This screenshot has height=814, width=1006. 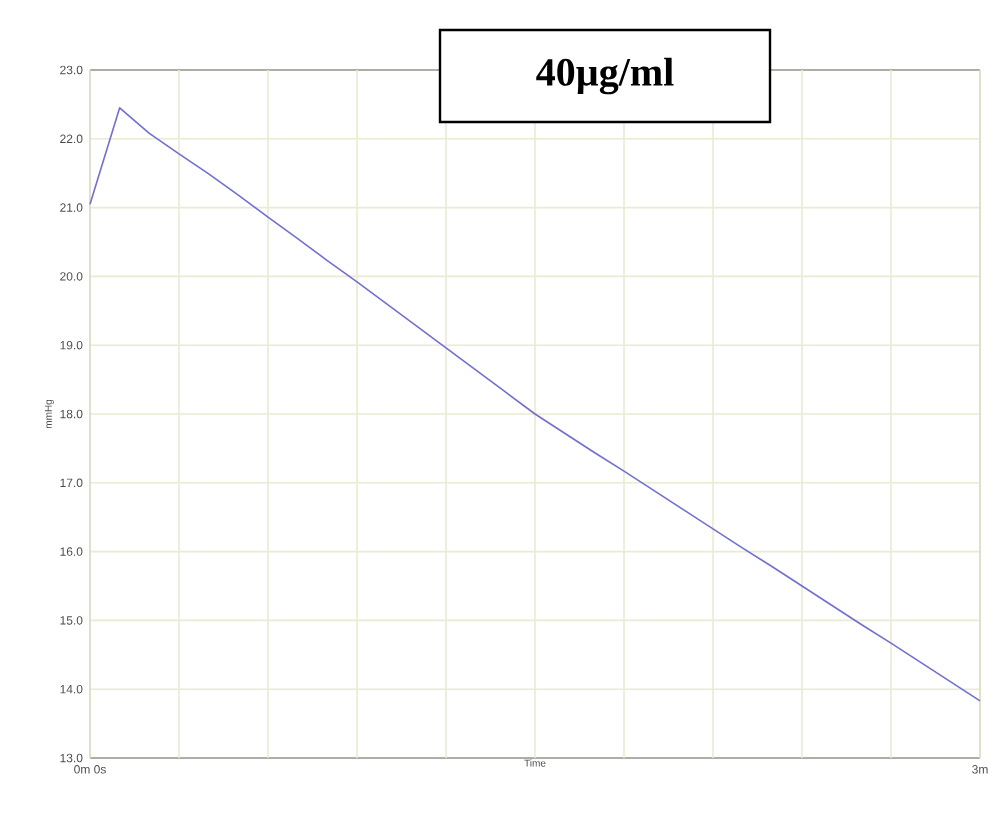 I want to click on chart-title: 40µg/ml, so click(x=605, y=76).